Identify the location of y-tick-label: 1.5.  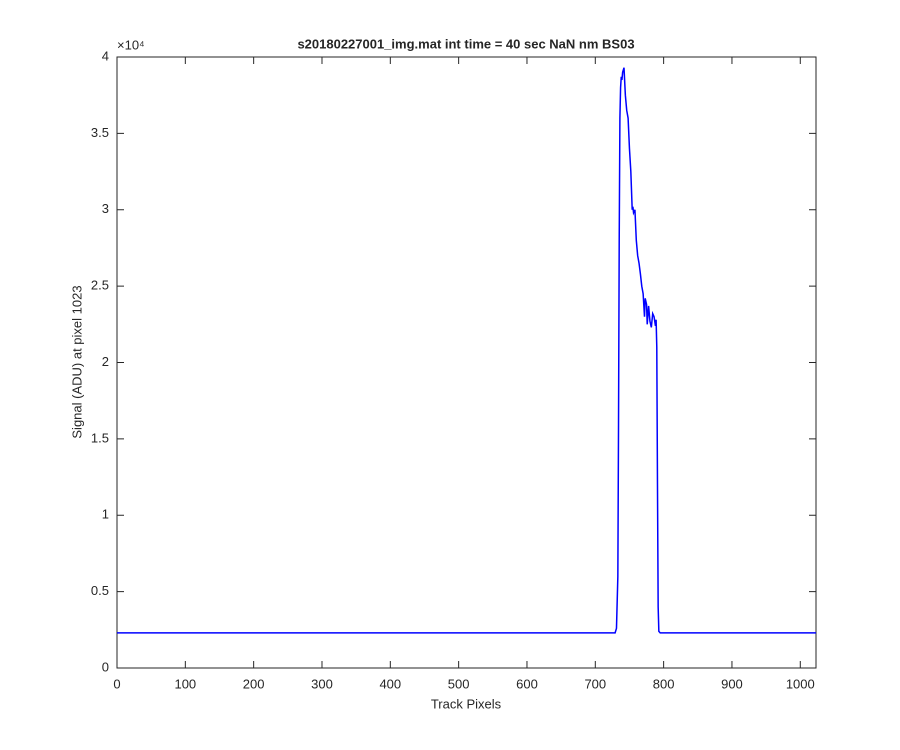
(100, 437).